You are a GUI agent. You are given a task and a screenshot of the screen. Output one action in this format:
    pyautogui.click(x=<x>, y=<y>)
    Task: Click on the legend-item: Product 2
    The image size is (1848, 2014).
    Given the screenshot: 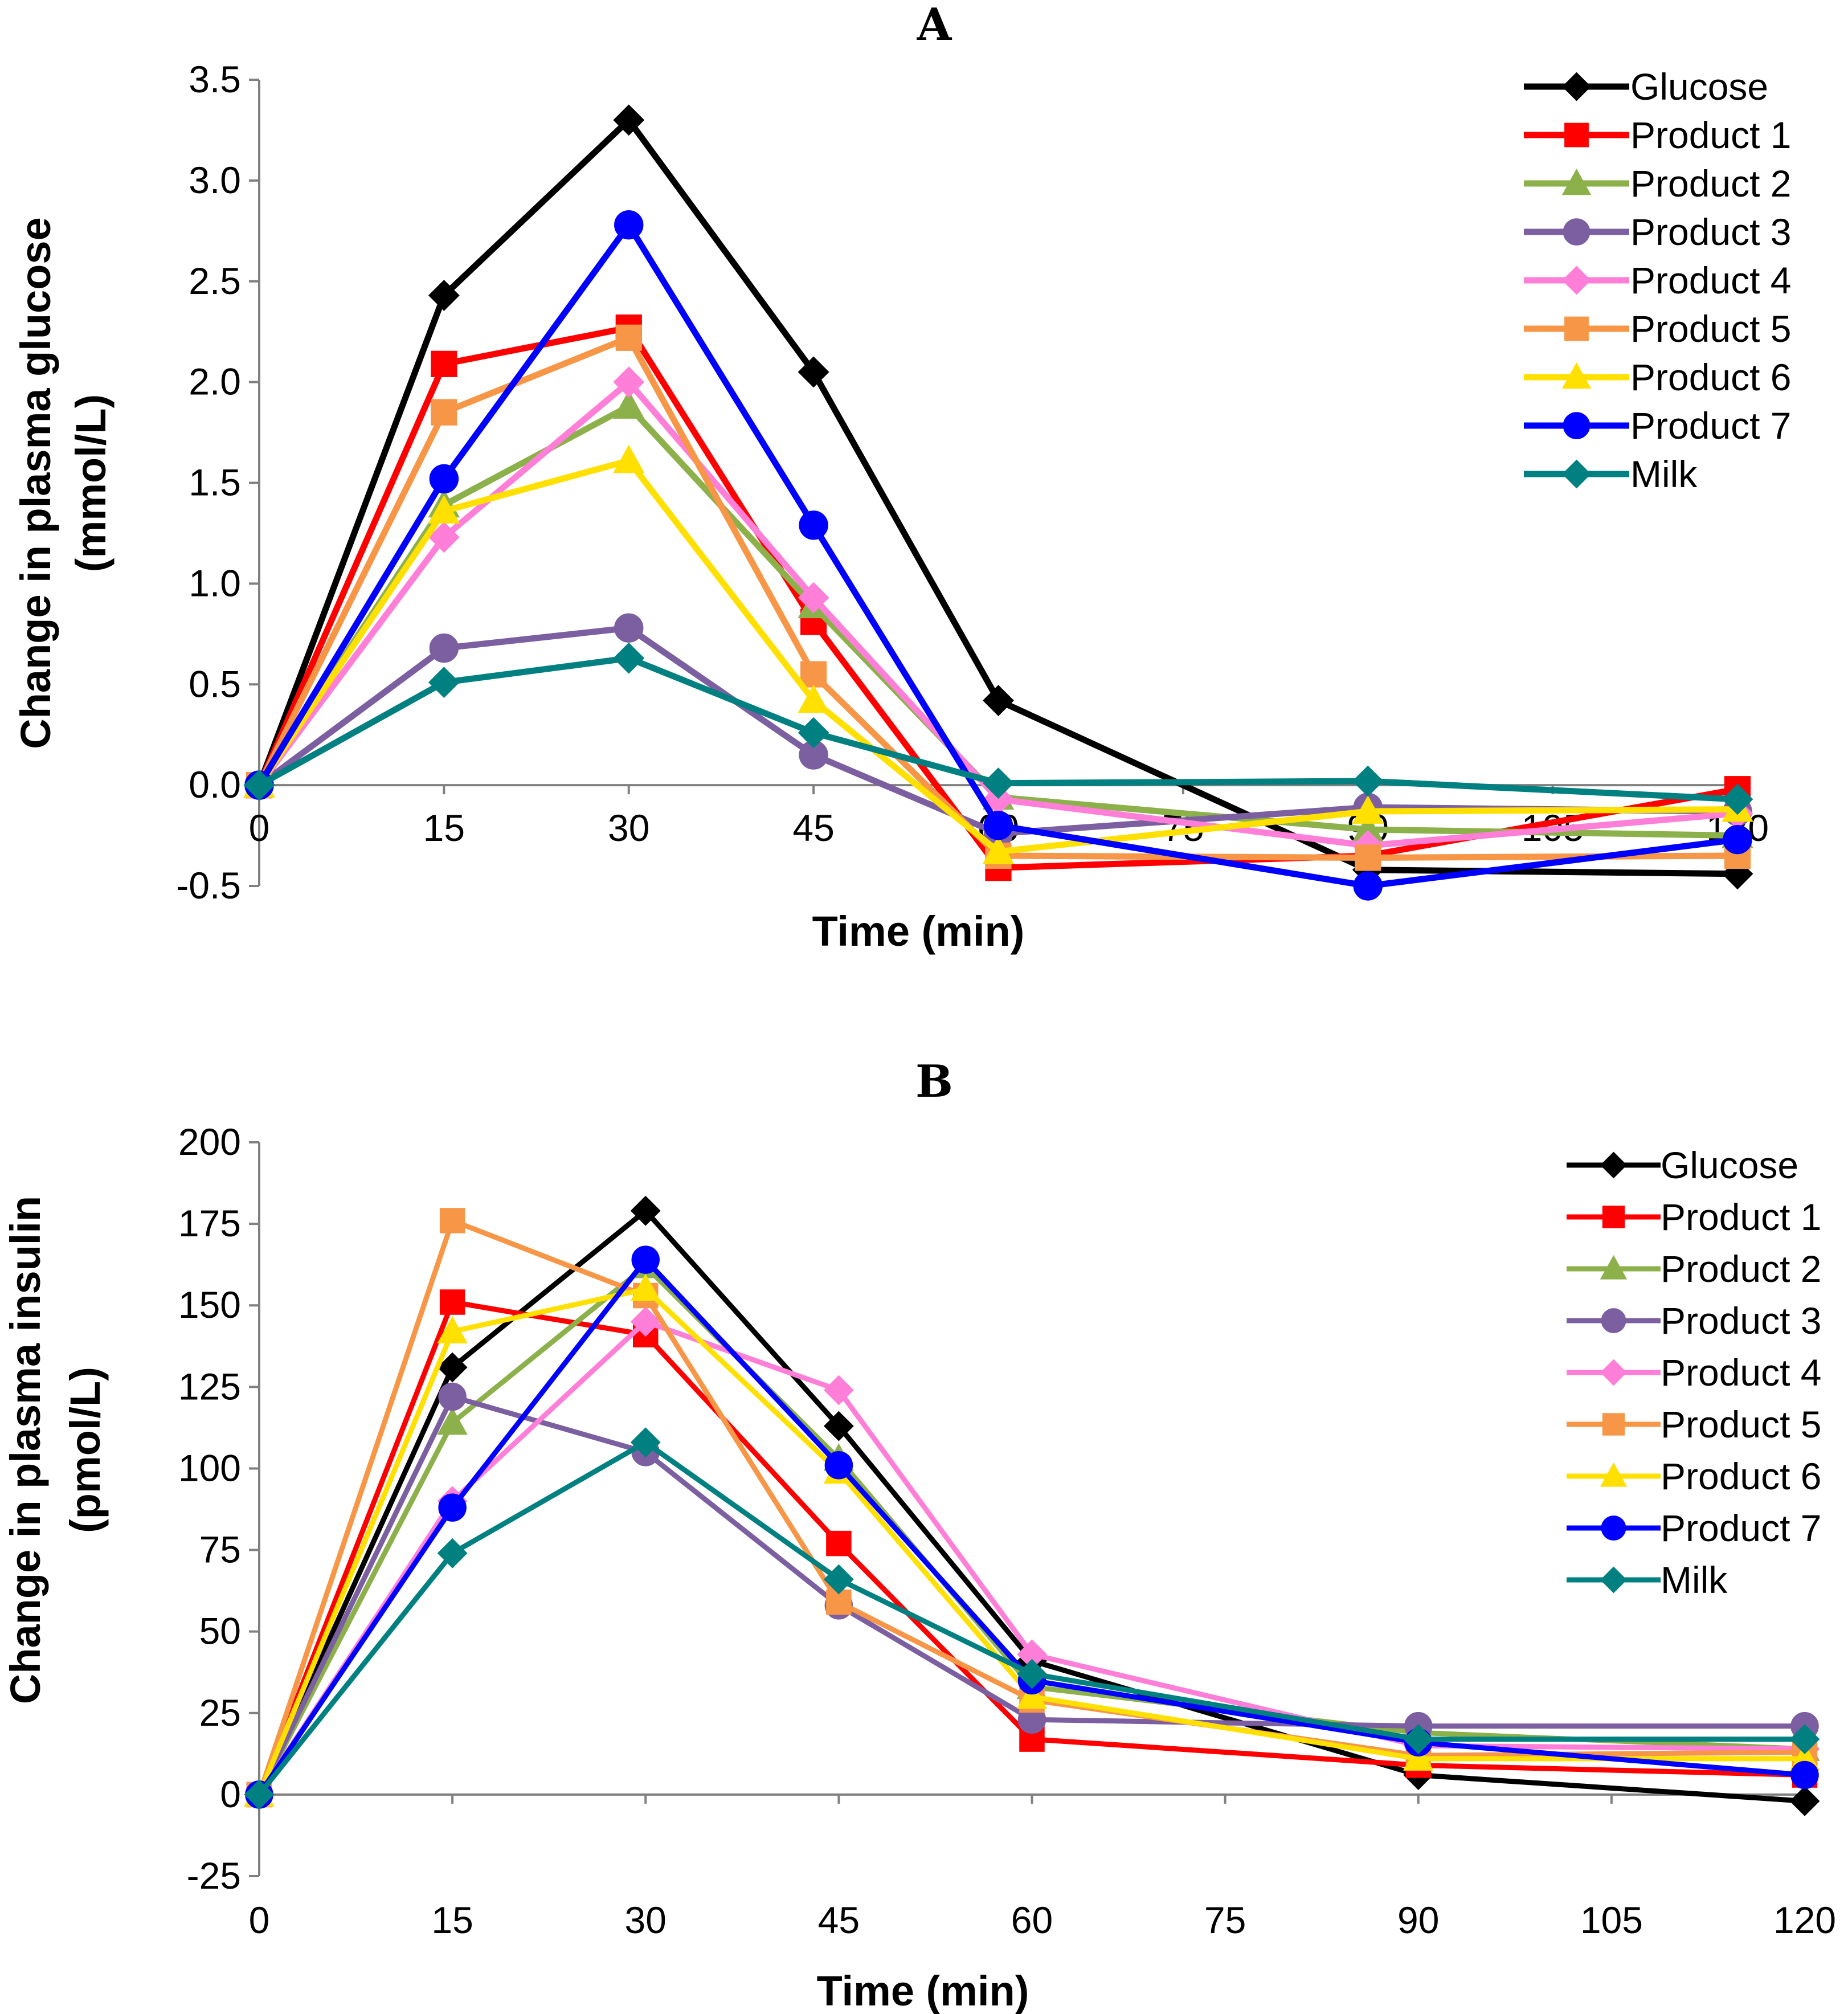 What is the action you would take?
    pyautogui.click(x=1658, y=183)
    